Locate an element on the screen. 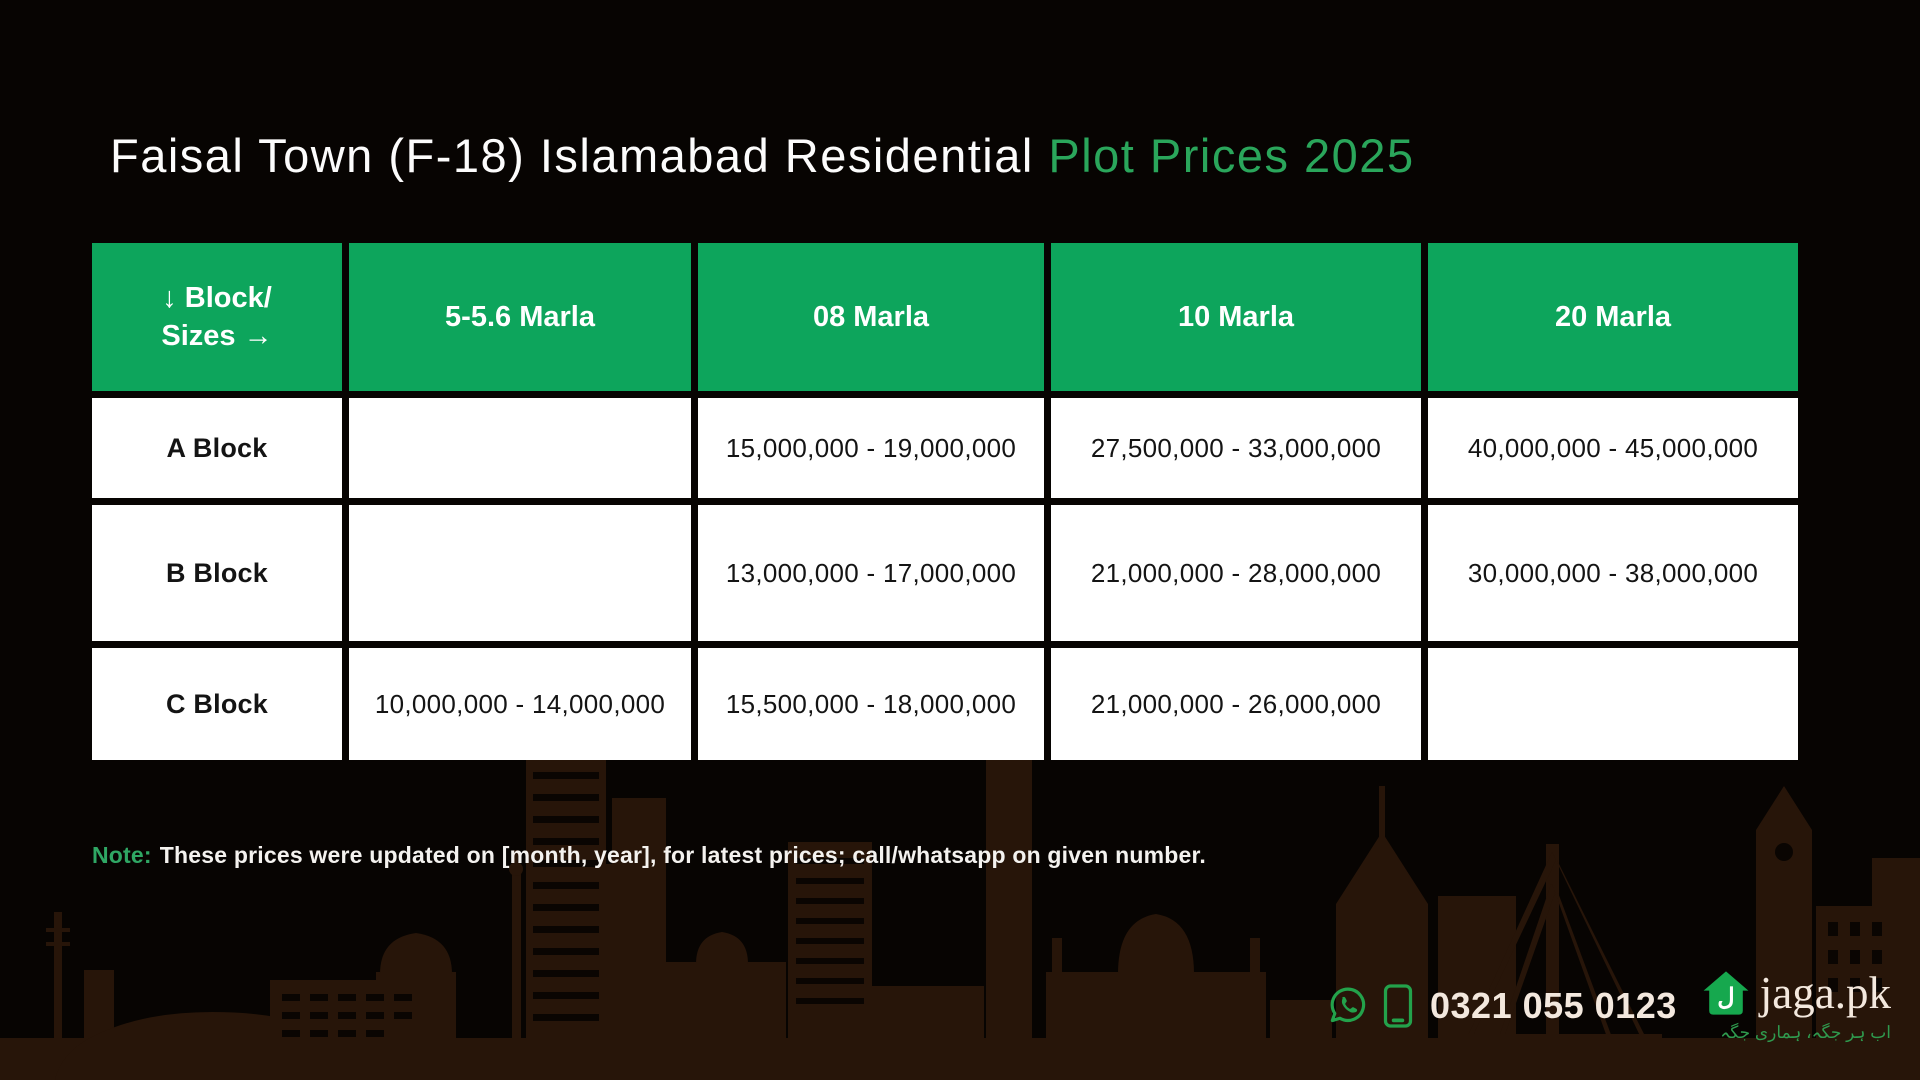 Image resolution: width=1920 pixels, height=1080 pixels. price-cell-c-8marla: 15,500,000 - 18,000,000 is located at coordinates (871, 704).